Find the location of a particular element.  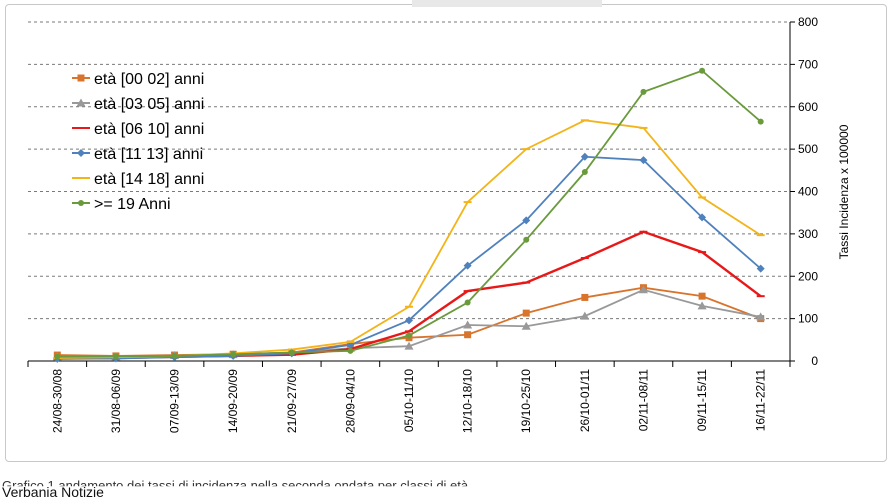

x-tick-label: 28/09-04/10 is located at coordinates (350, 401).